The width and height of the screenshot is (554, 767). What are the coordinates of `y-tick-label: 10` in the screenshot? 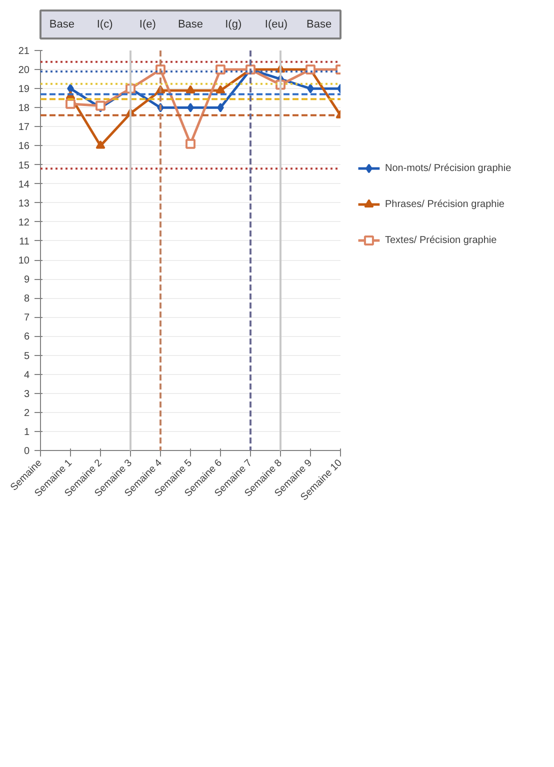 It's located at (24, 261).